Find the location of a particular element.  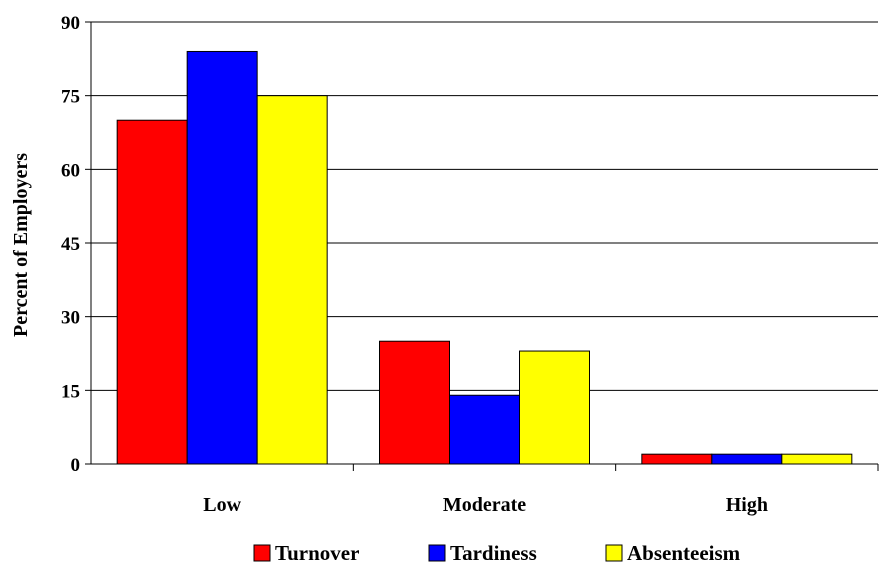

bar-tardiness-low is located at coordinates (222, 257).